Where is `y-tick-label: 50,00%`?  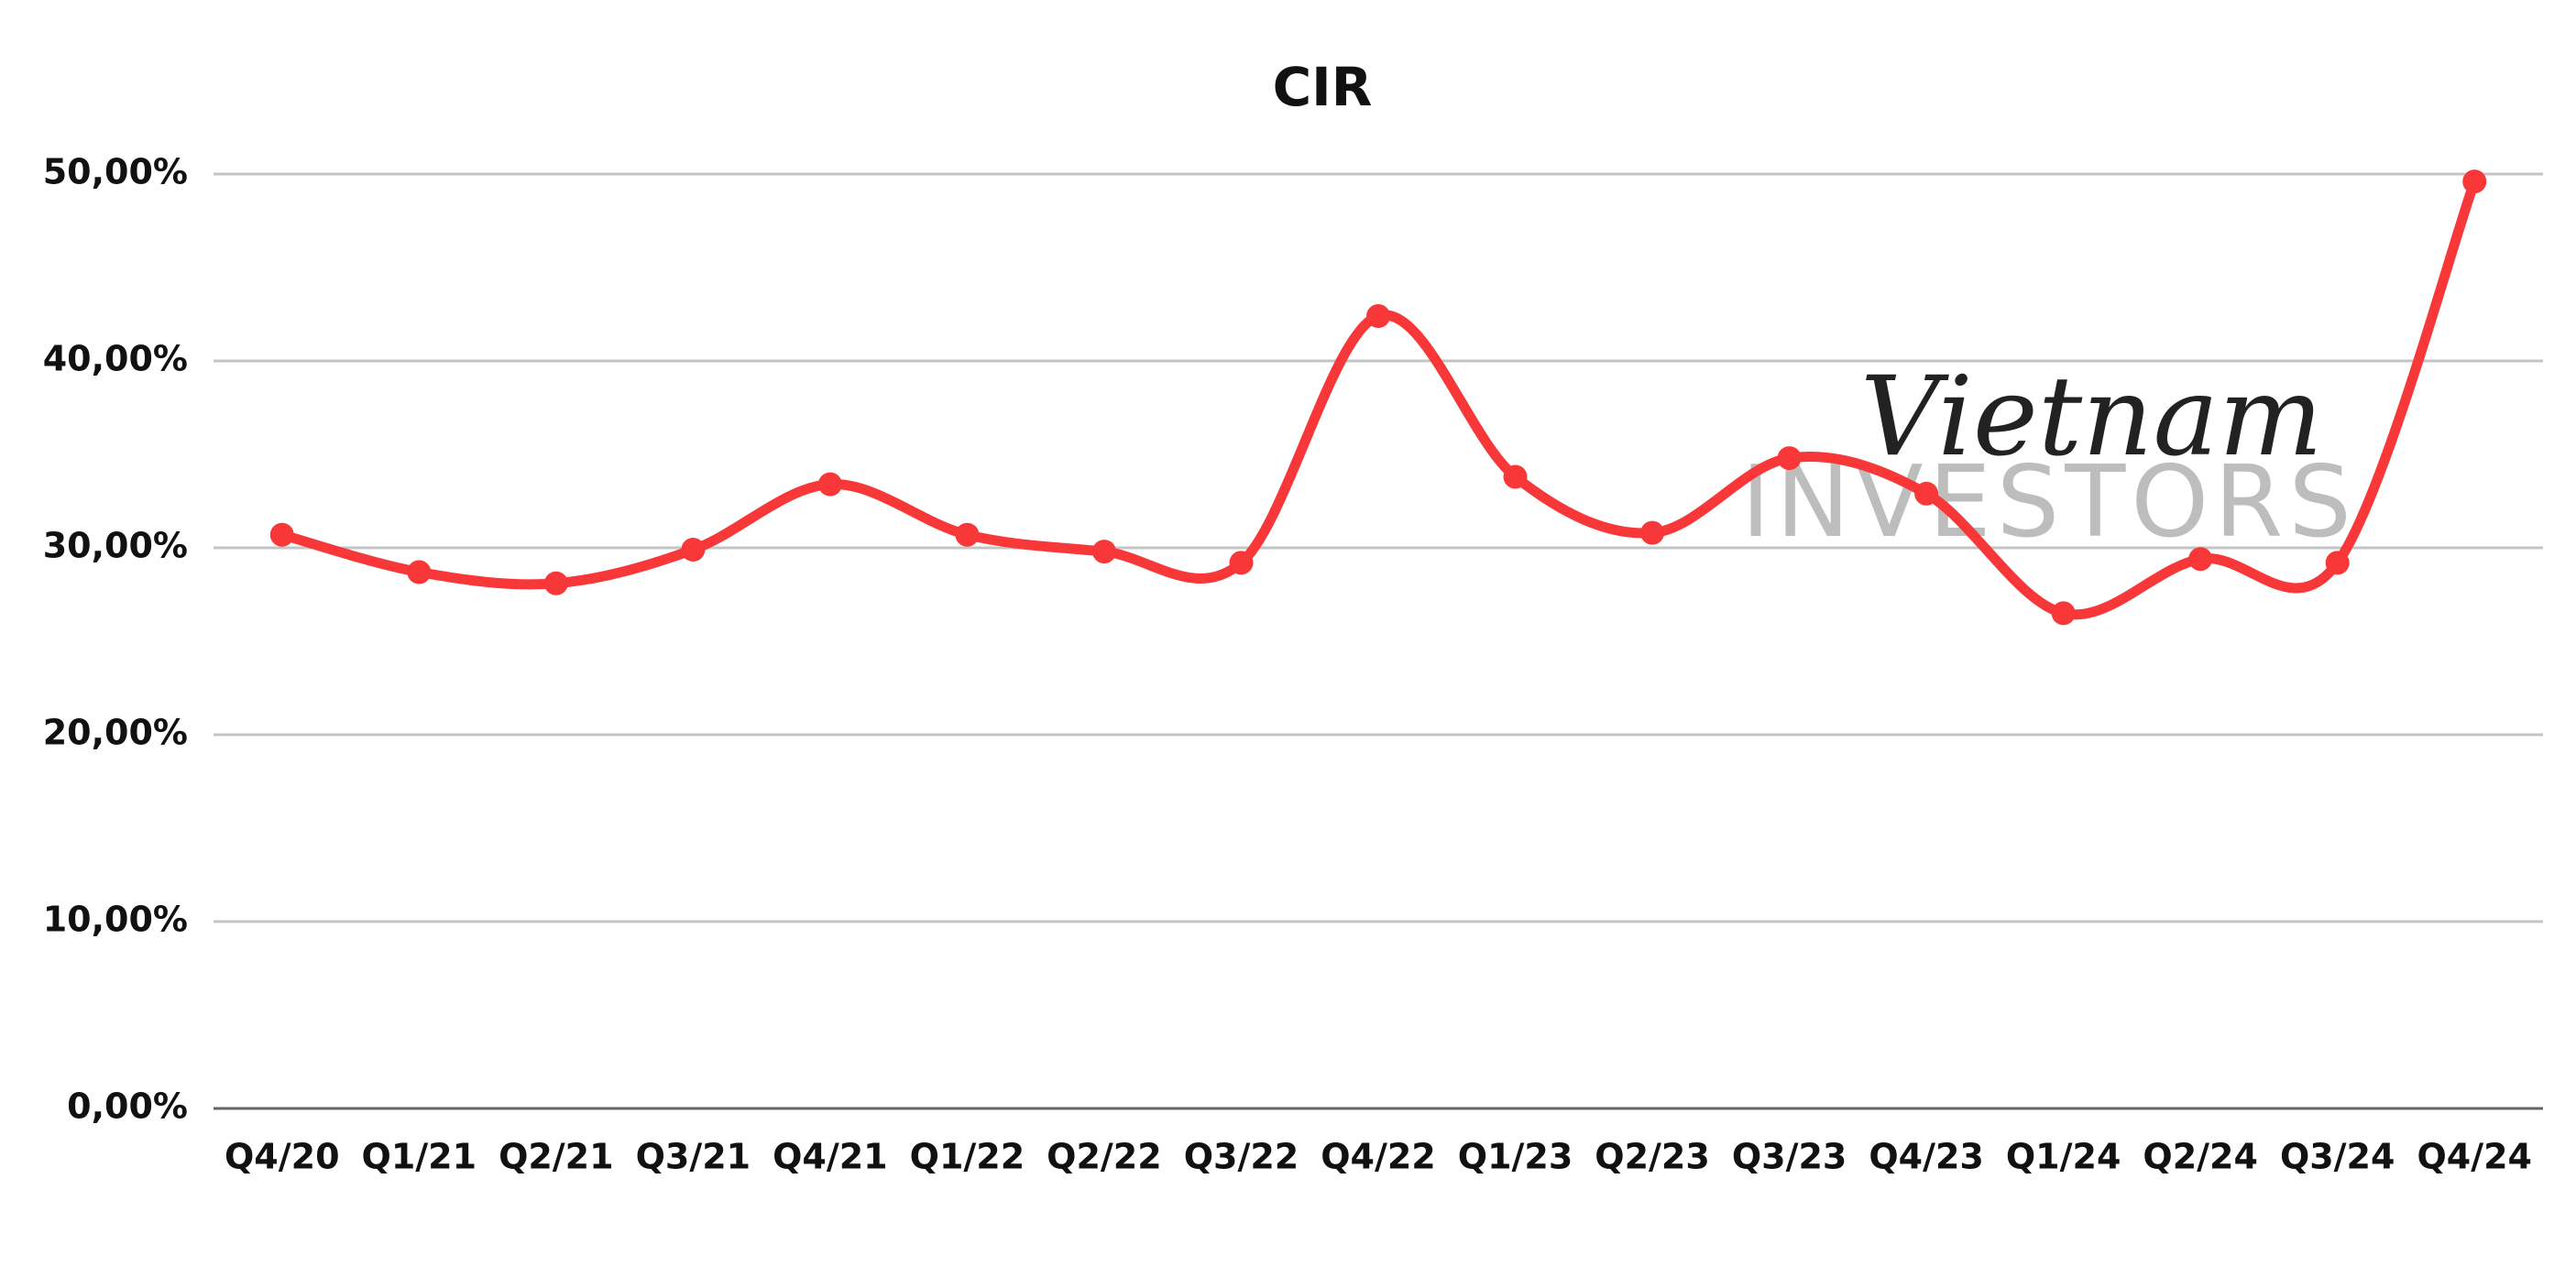
y-tick-label: 50,00% is located at coordinates (115, 172).